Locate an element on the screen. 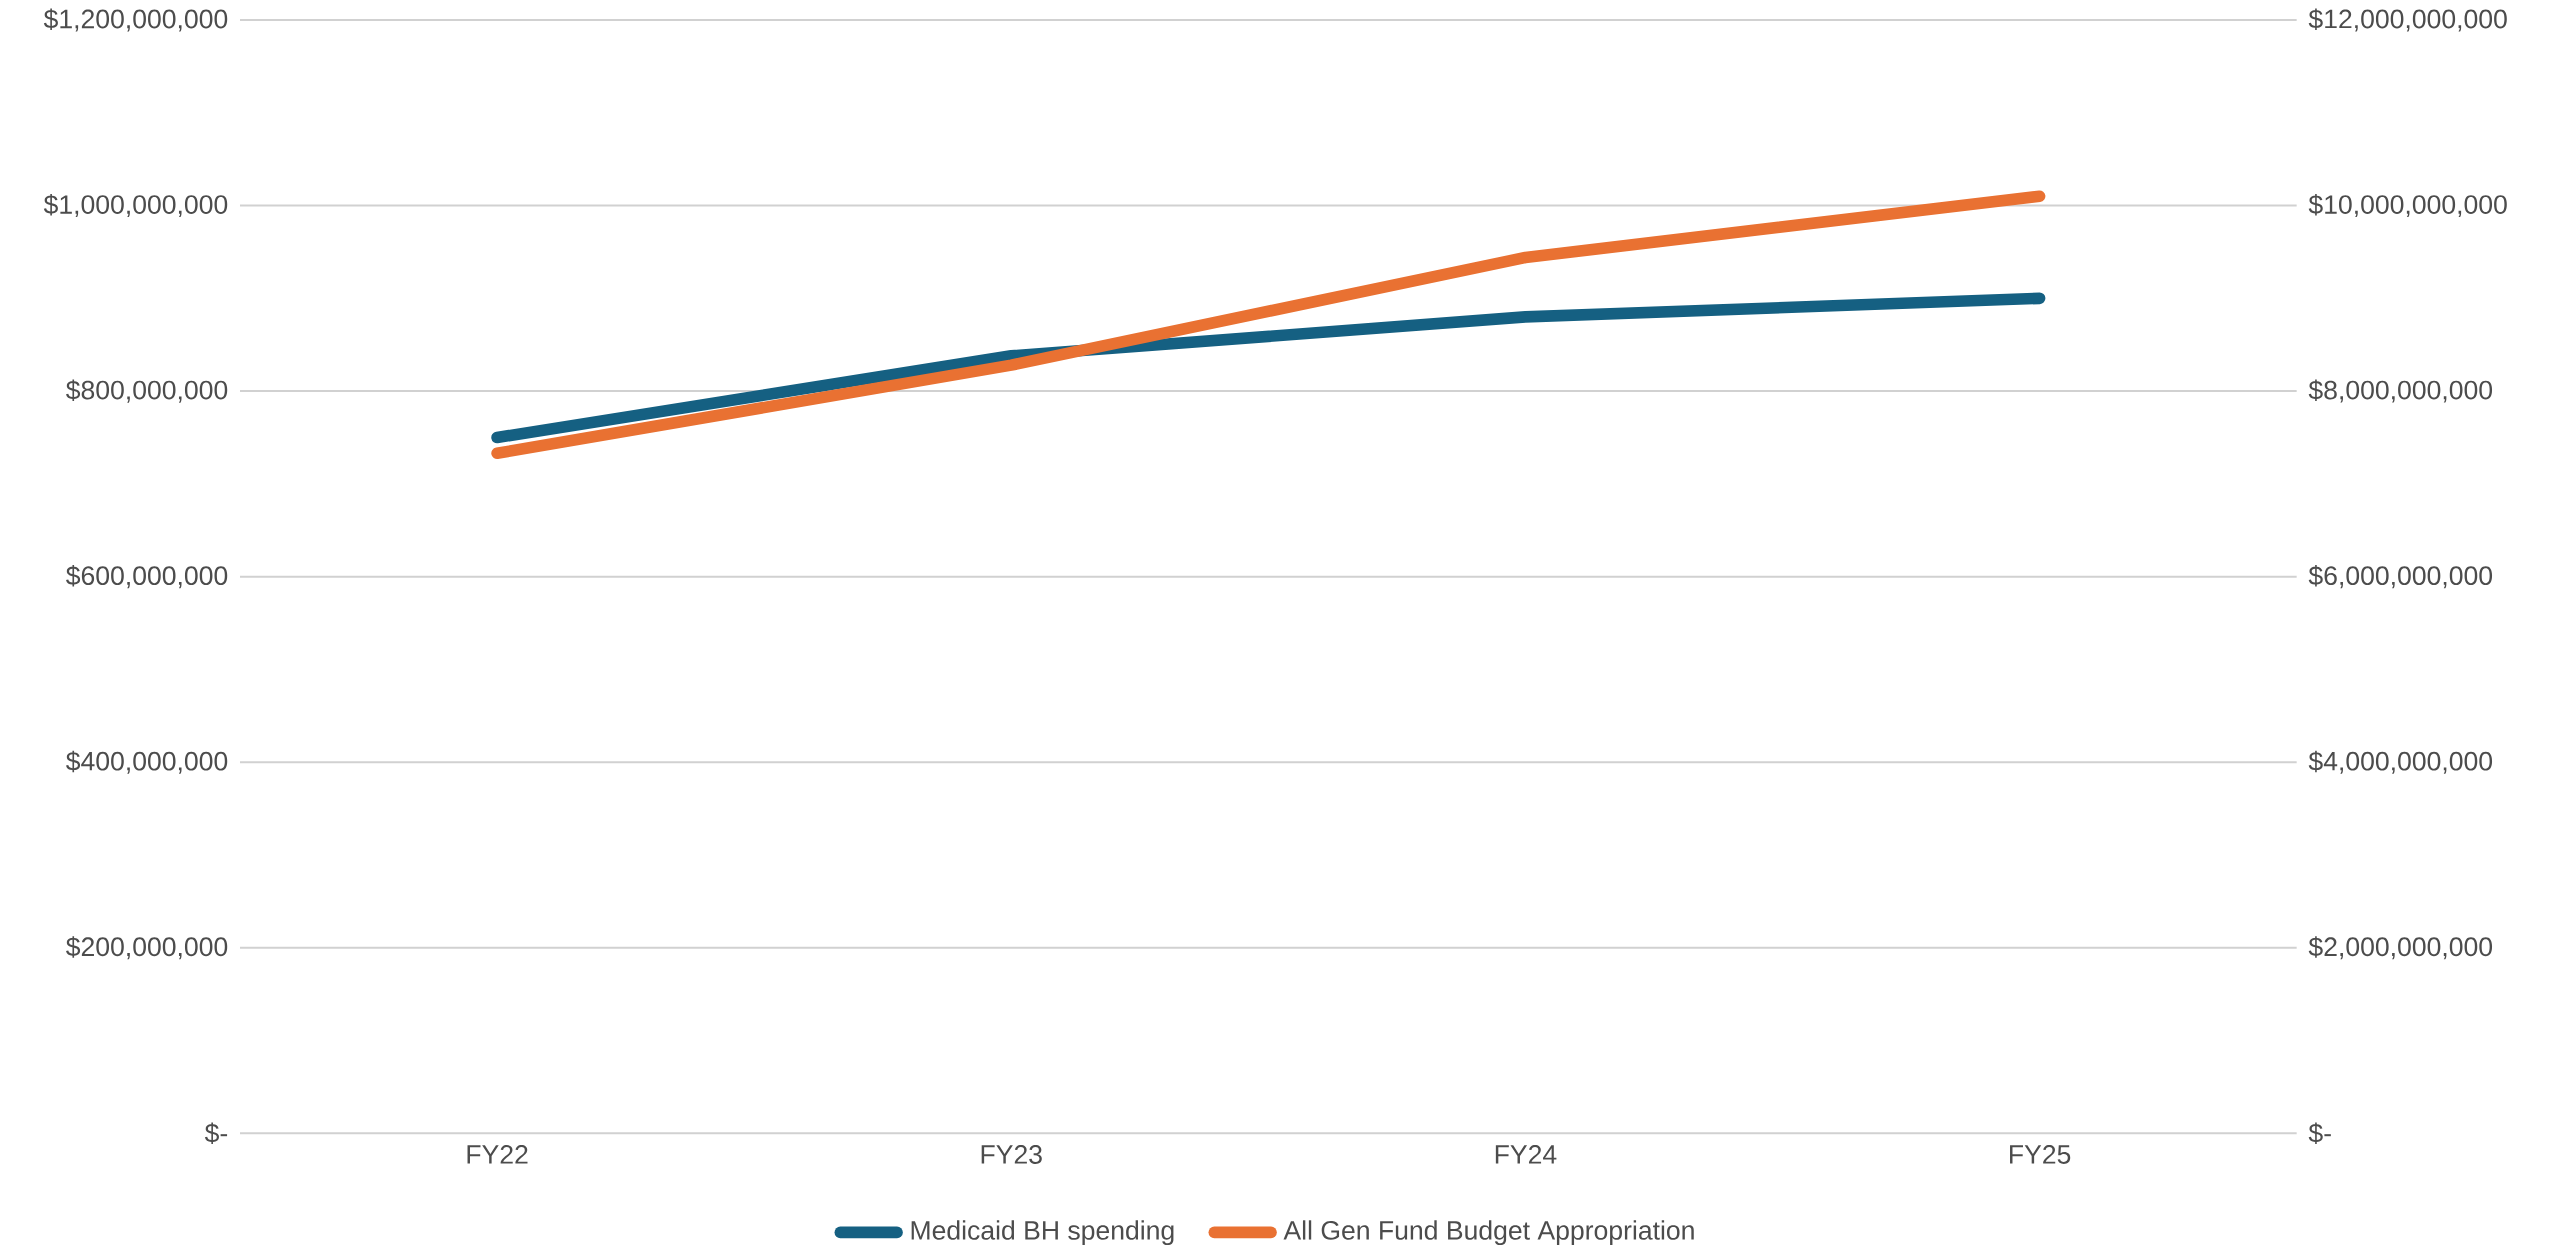 This screenshot has width=2552, height=1249. y2-tick-label: $8,000,000,000 is located at coordinates (2400, 391).